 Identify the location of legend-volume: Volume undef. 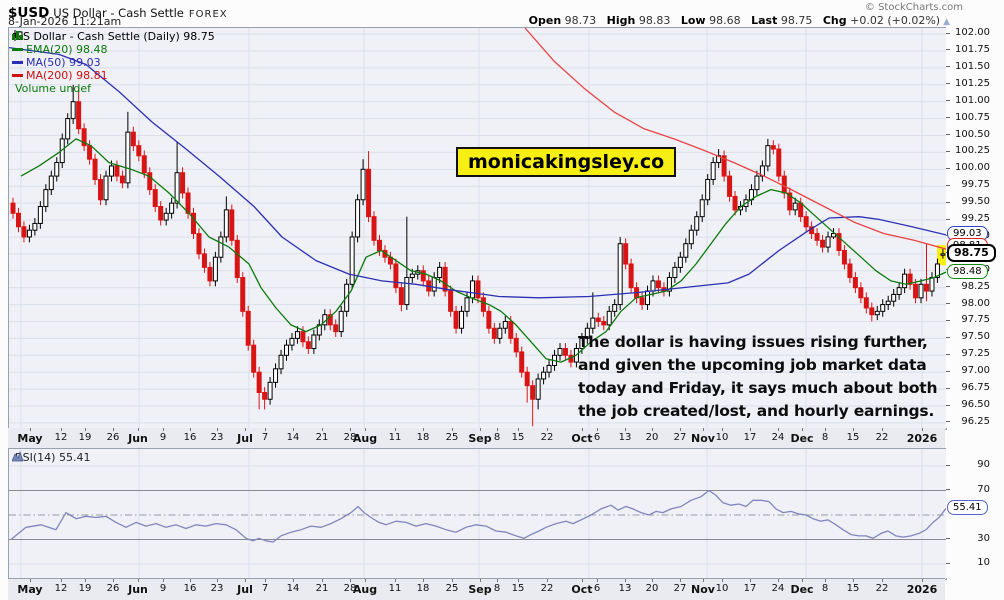
(53, 88).